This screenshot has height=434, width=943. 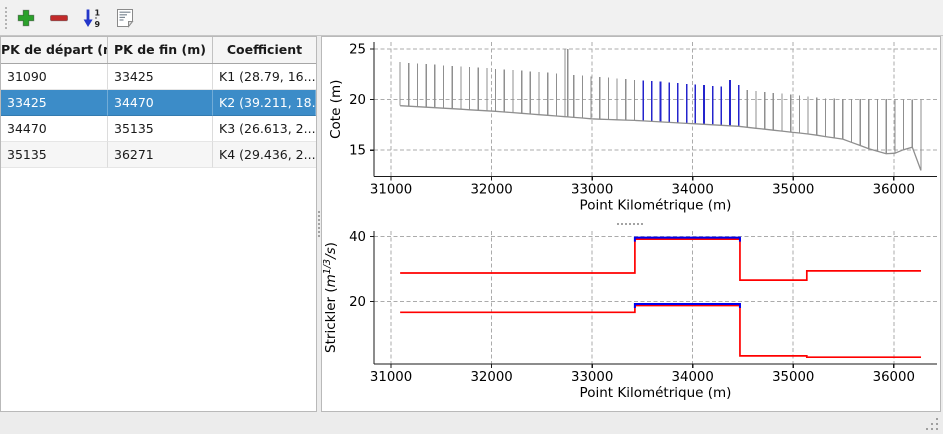 What do you see at coordinates (54, 77) in the screenshot?
I see `table-cell: 31090` at bounding box center [54, 77].